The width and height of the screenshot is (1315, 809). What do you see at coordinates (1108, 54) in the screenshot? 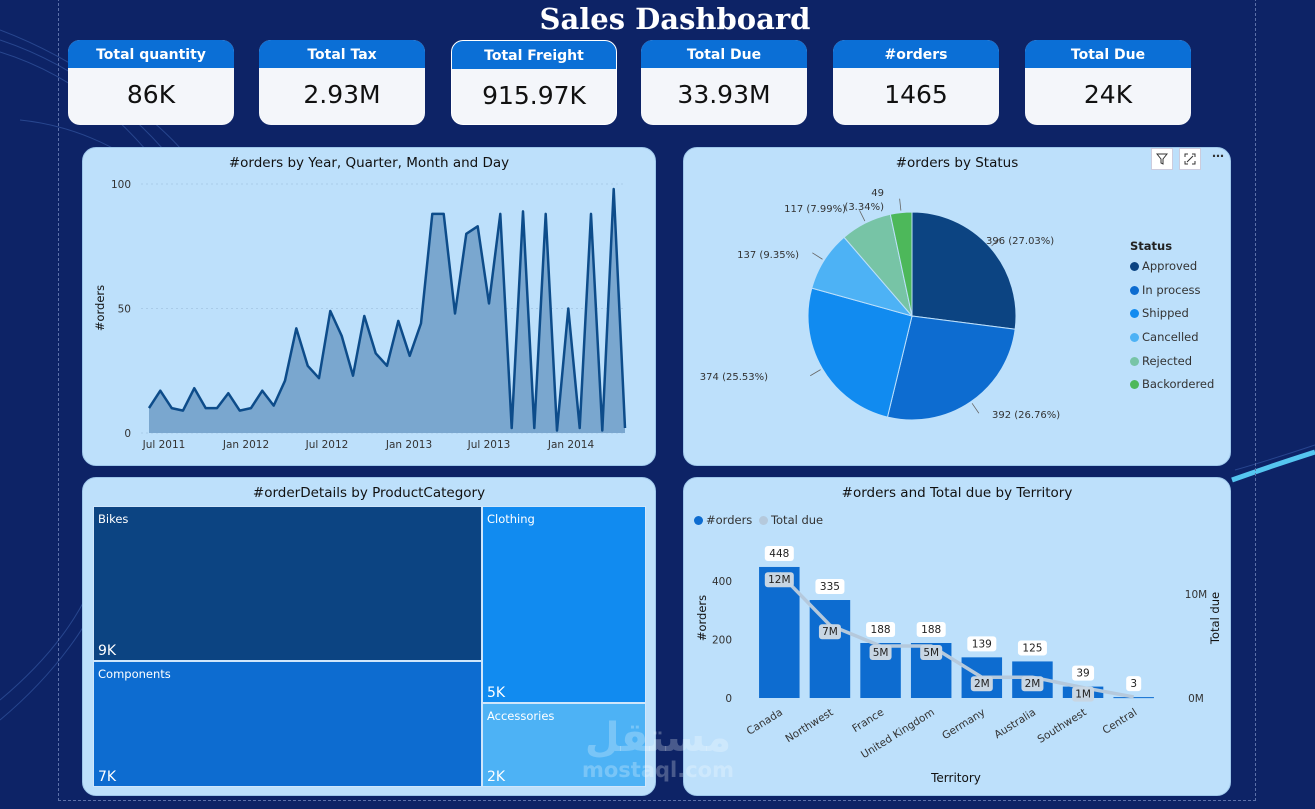
I see `kpi-label: Total Due` at bounding box center [1108, 54].